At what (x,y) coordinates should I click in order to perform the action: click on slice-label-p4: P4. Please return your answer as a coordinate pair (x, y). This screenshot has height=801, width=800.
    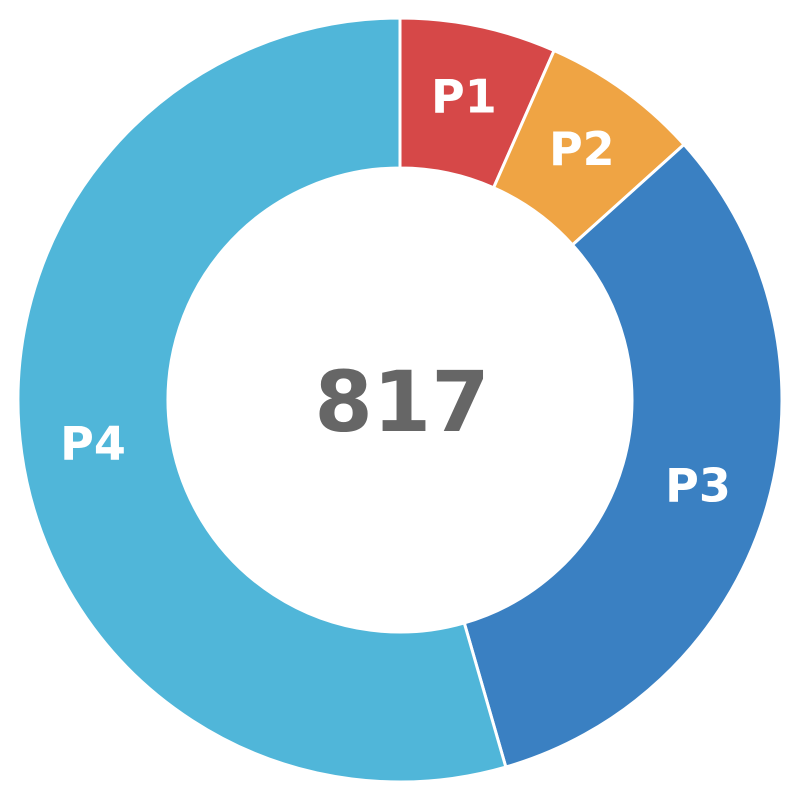
    Looking at the image, I should click on (93, 443).